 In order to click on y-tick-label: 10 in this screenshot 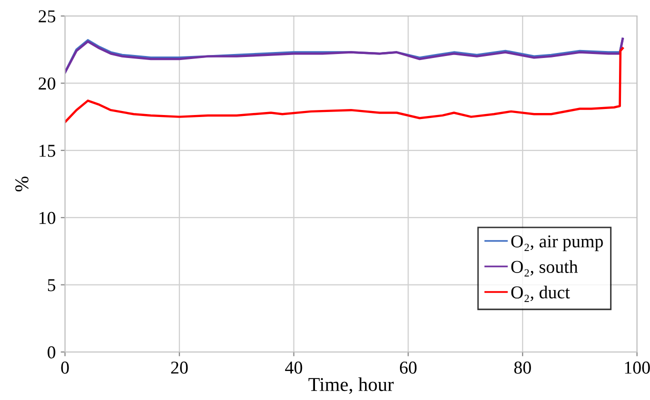, I will do `click(48, 218)`.